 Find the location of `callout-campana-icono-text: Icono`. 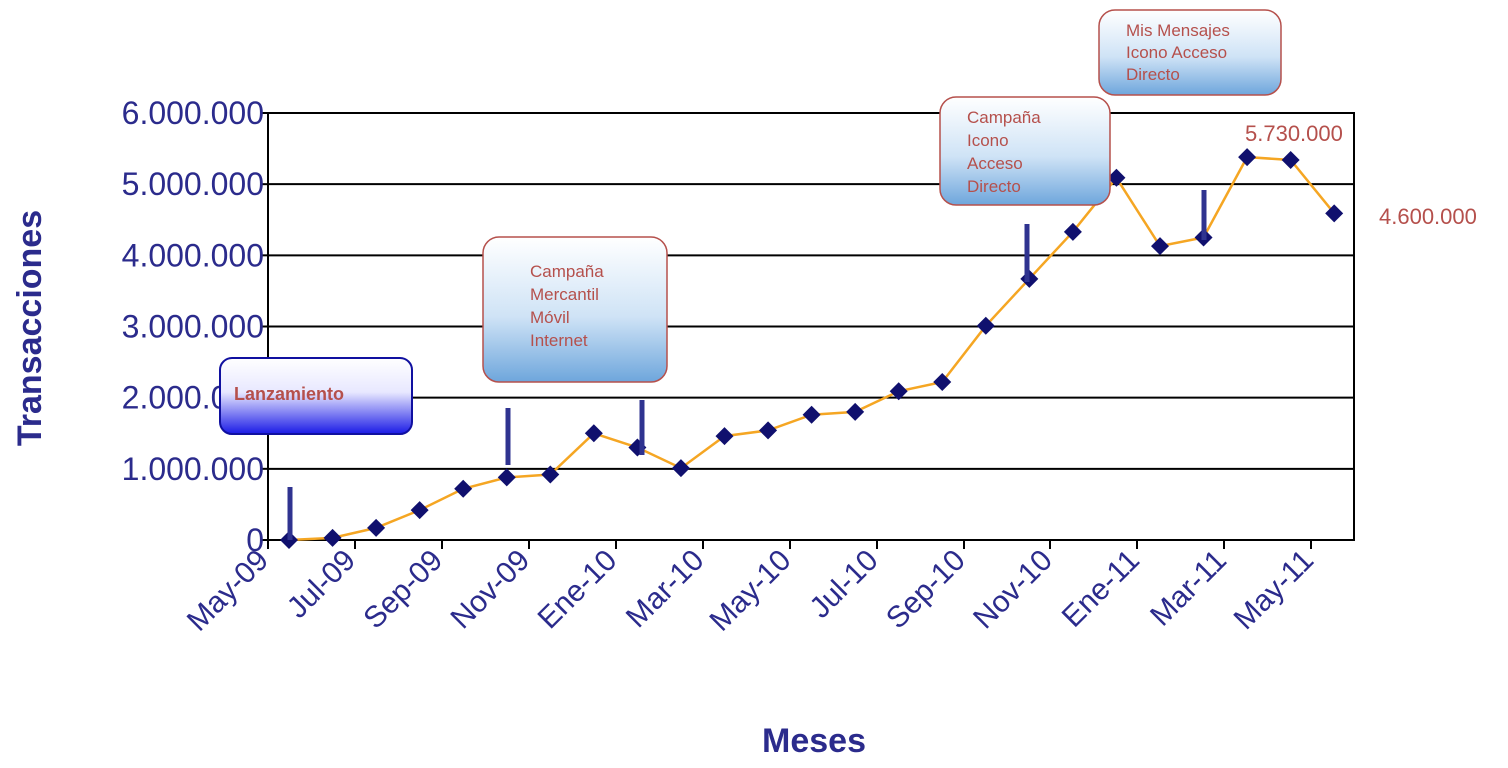

callout-campana-icono-text: Icono is located at coordinates (988, 140).